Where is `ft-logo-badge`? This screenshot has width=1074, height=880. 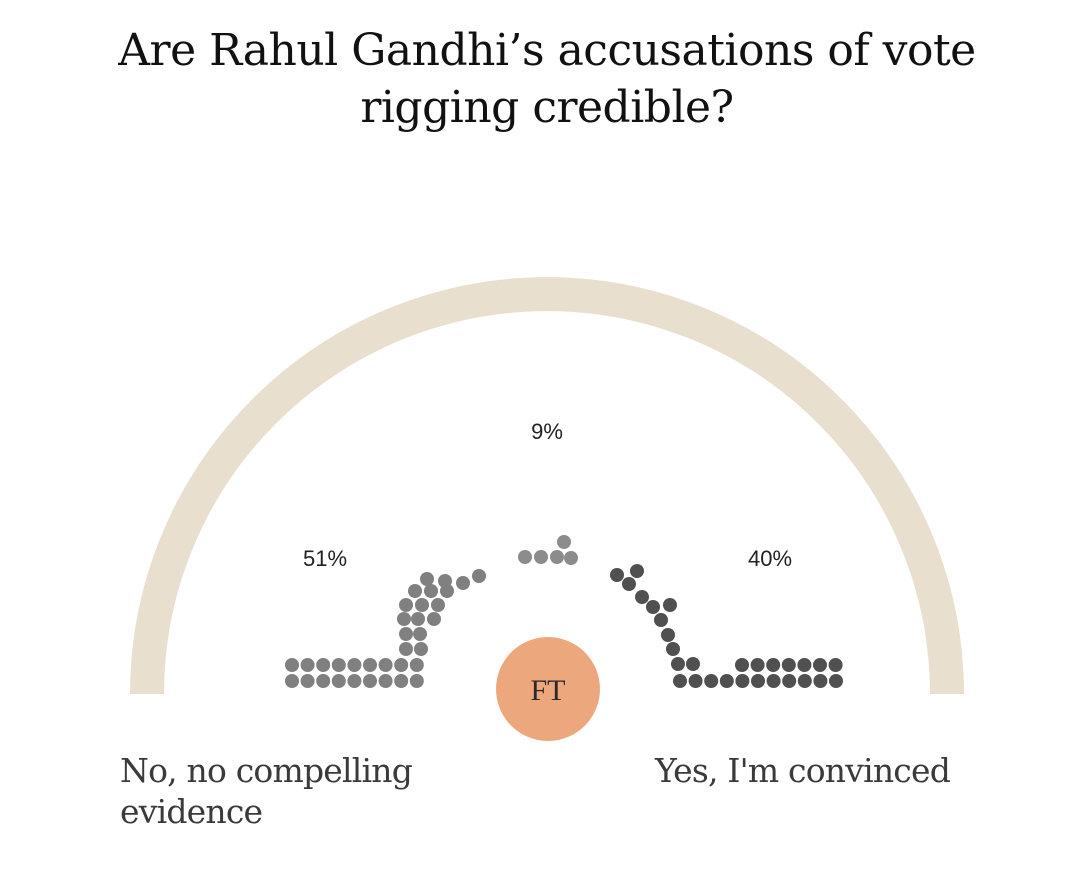
ft-logo-badge is located at coordinates (548, 689).